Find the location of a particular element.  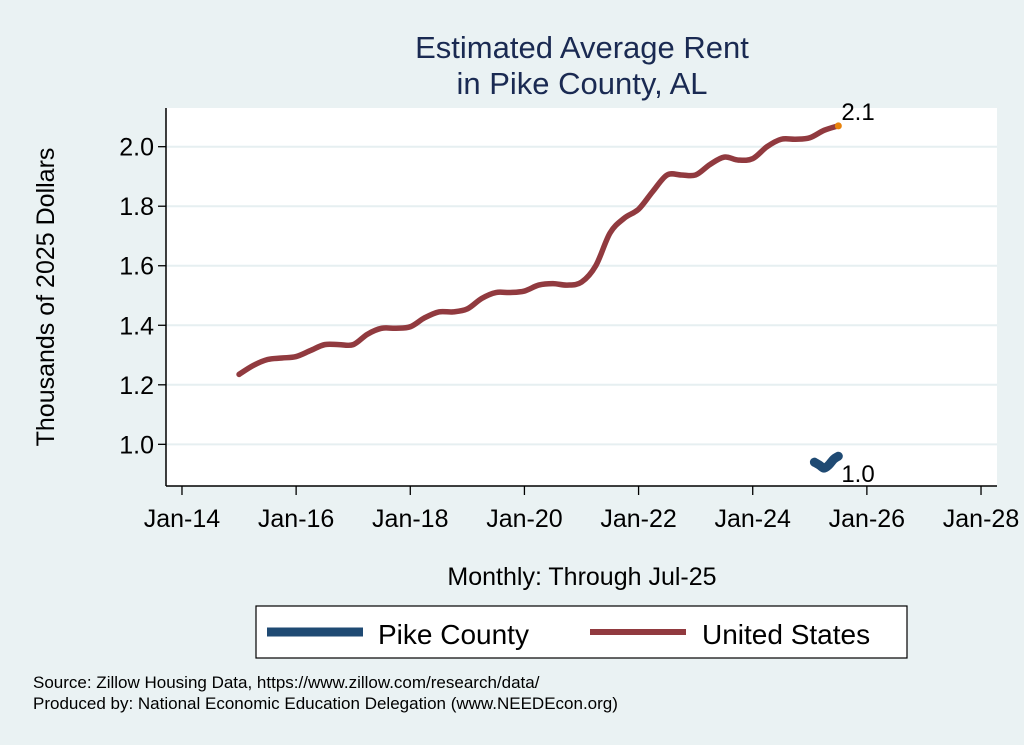

x-tick-label: Jan-18 is located at coordinates (410, 519).